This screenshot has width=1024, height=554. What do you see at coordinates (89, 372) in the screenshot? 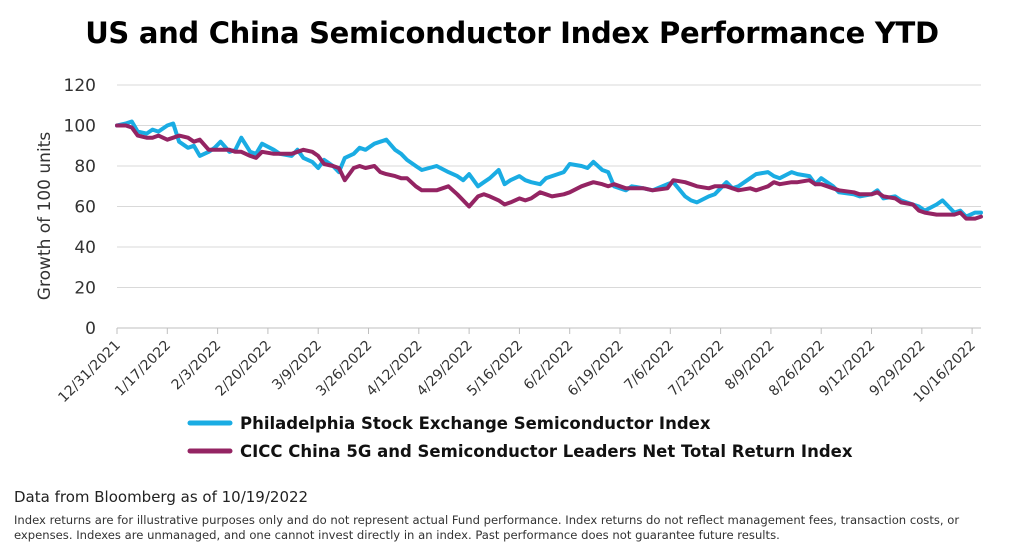
I see `x-tick-label: 12/31/2021` at bounding box center [89, 372].